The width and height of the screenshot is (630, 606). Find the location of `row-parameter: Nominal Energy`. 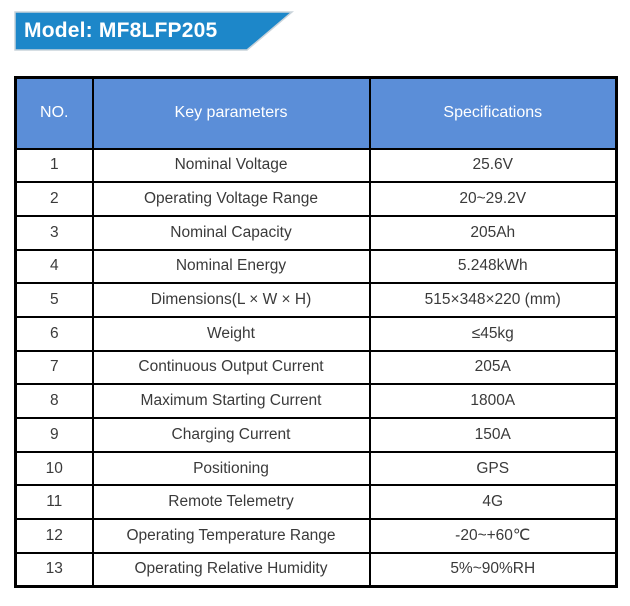

row-parameter: Nominal Energy is located at coordinates (231, 266).